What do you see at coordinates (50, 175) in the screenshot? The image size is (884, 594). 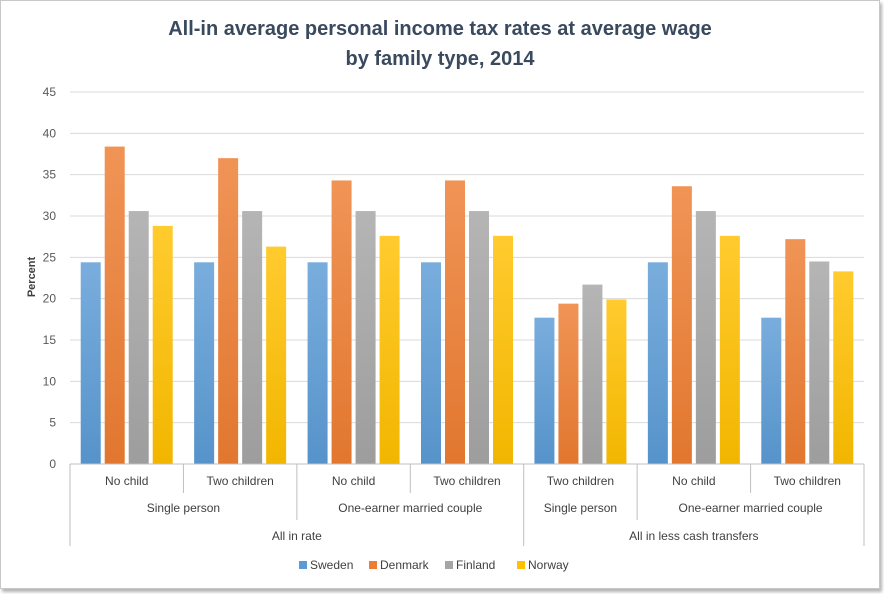 I see `y-tick-label: 35` at bounding box center [50, 175].